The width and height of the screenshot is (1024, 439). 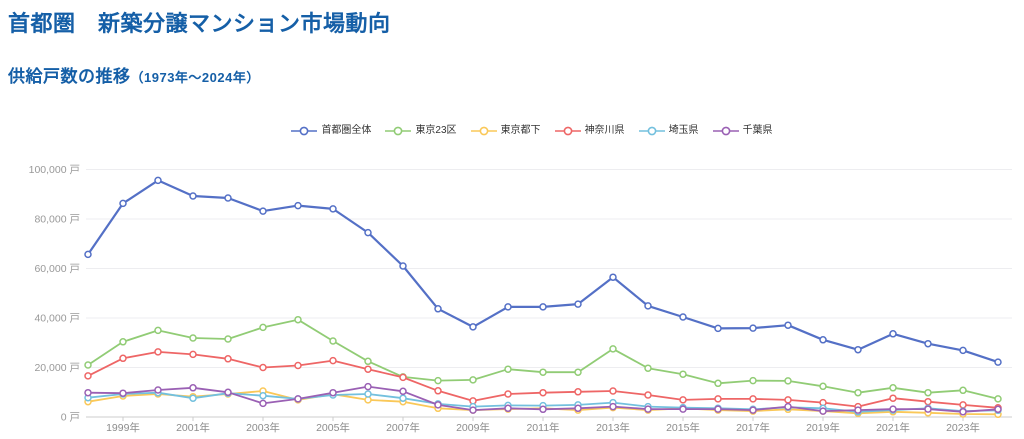 I want to click on legend-item-chiba: 千葉県, so click(x=742, y=131).